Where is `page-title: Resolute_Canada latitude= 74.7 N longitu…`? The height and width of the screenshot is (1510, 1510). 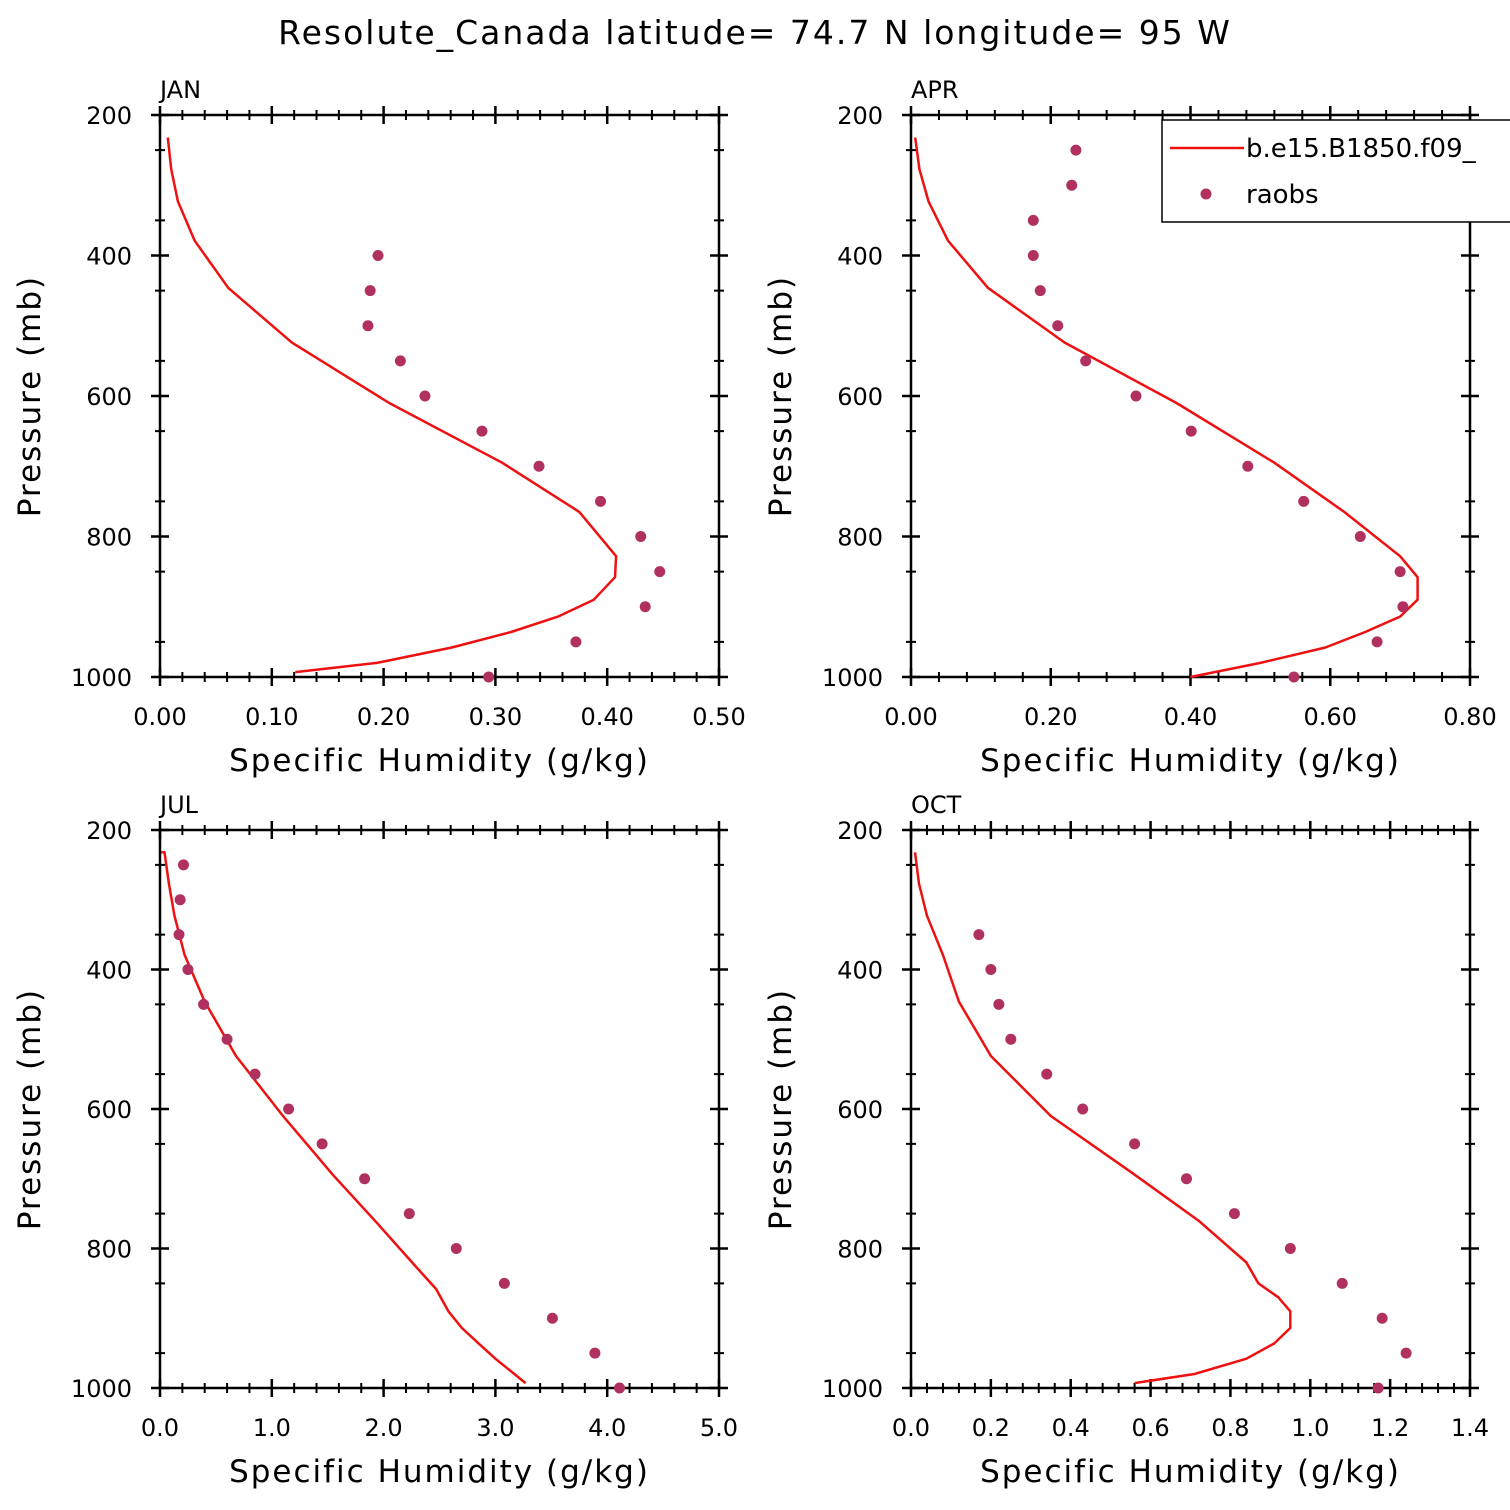 page-title: Resolute_Canada latitude= 74.7 N longitu… is located at coordinates (755, 32).